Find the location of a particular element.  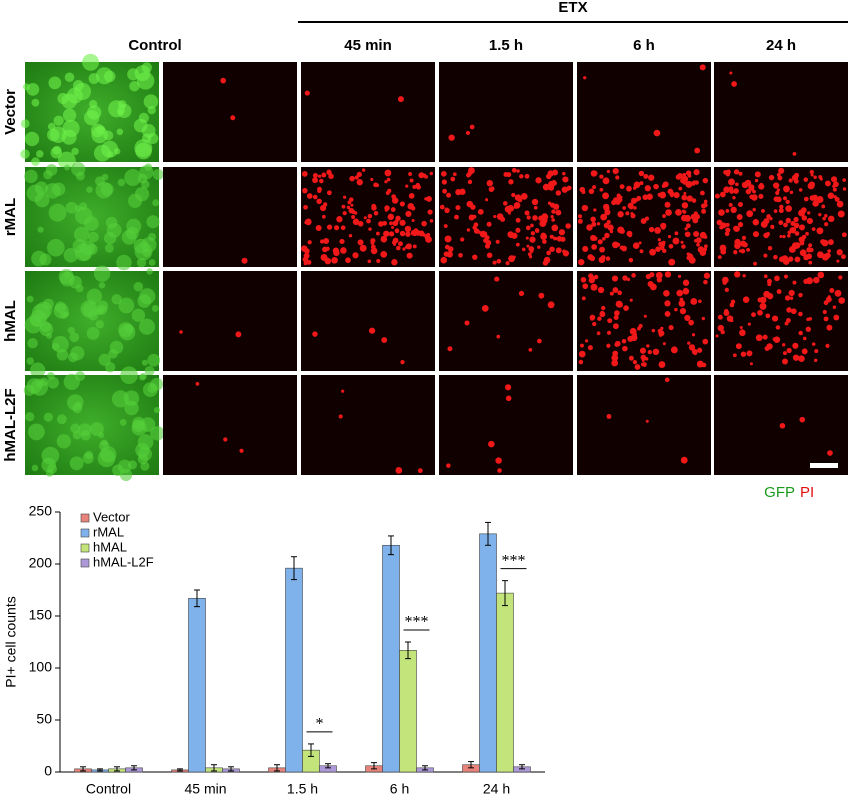

y-tick-label: 150 is located at coordinates (41, 615).